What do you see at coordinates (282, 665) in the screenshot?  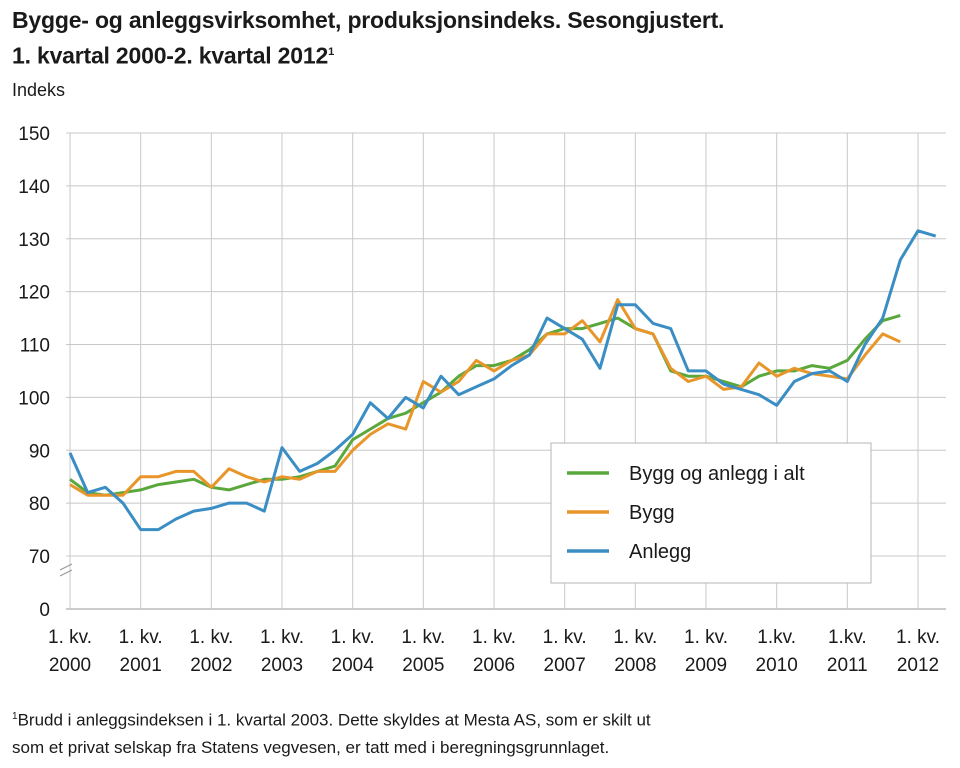 I see `x-tick-year-3: 2003` at bounding box center [282, 665].